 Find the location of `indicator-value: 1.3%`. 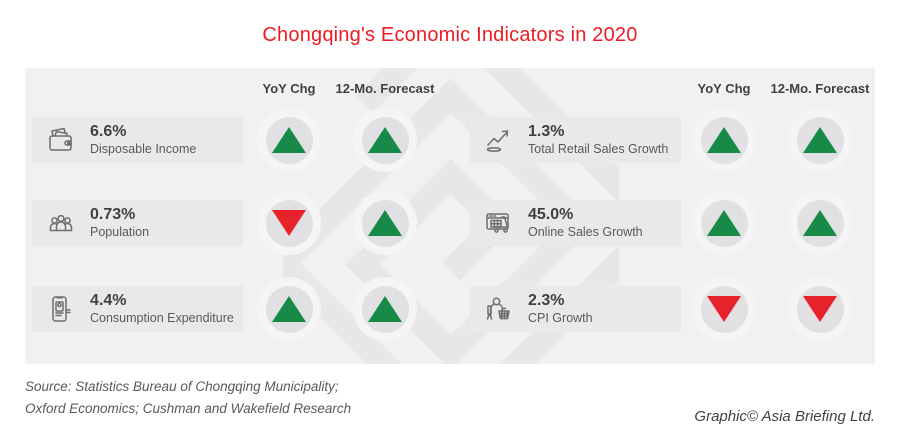

indicator-value: 1.3% is located at coordinates (546, 132).